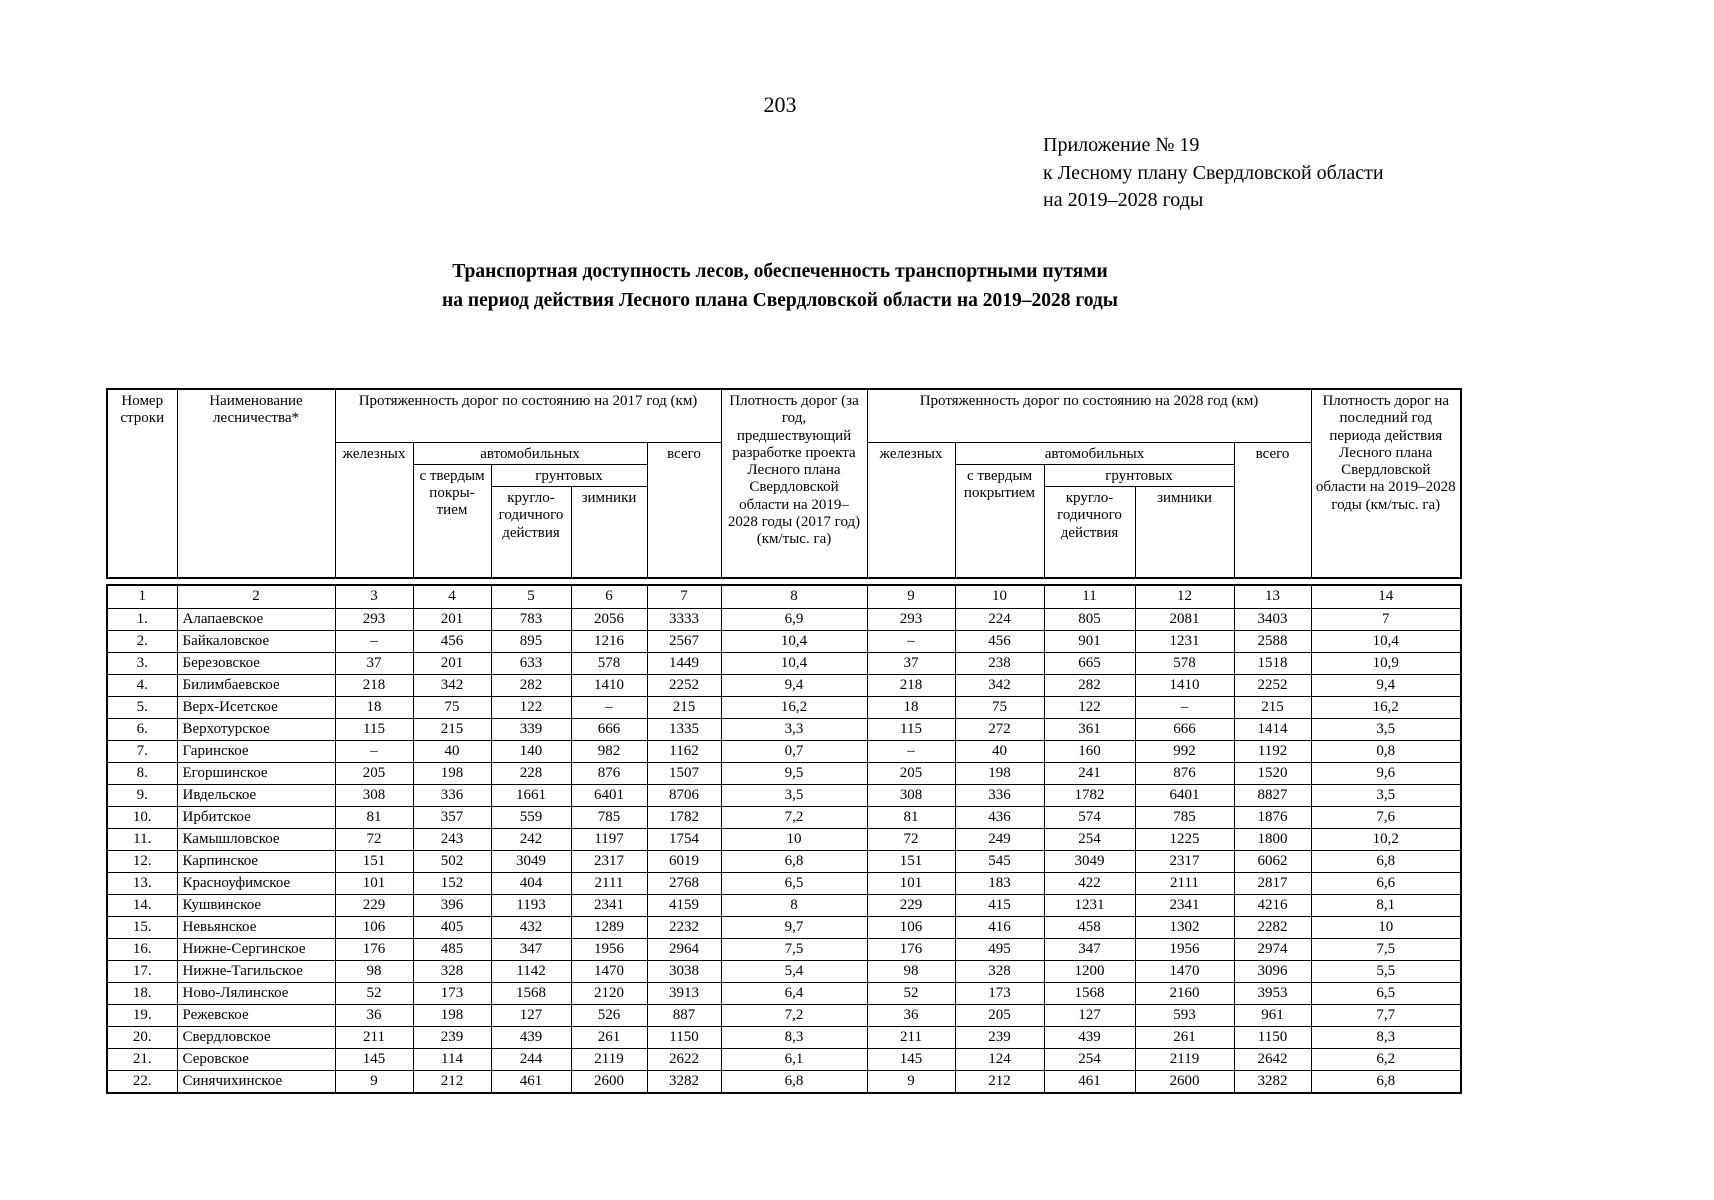  I want to click on value-cell: 1800, so click(1272, 839).